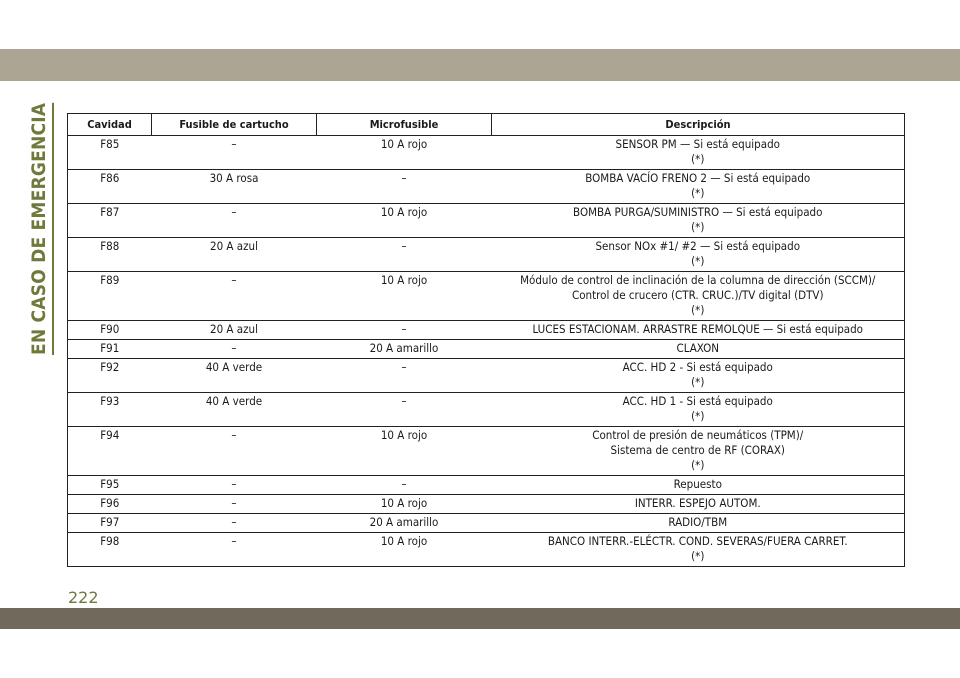 This screenshot has height=678, width=960. Describe the element at coordinates (39, 228) in the screenshot. I see `section-title: EN CASO DE EMERGENCIA` at that location.